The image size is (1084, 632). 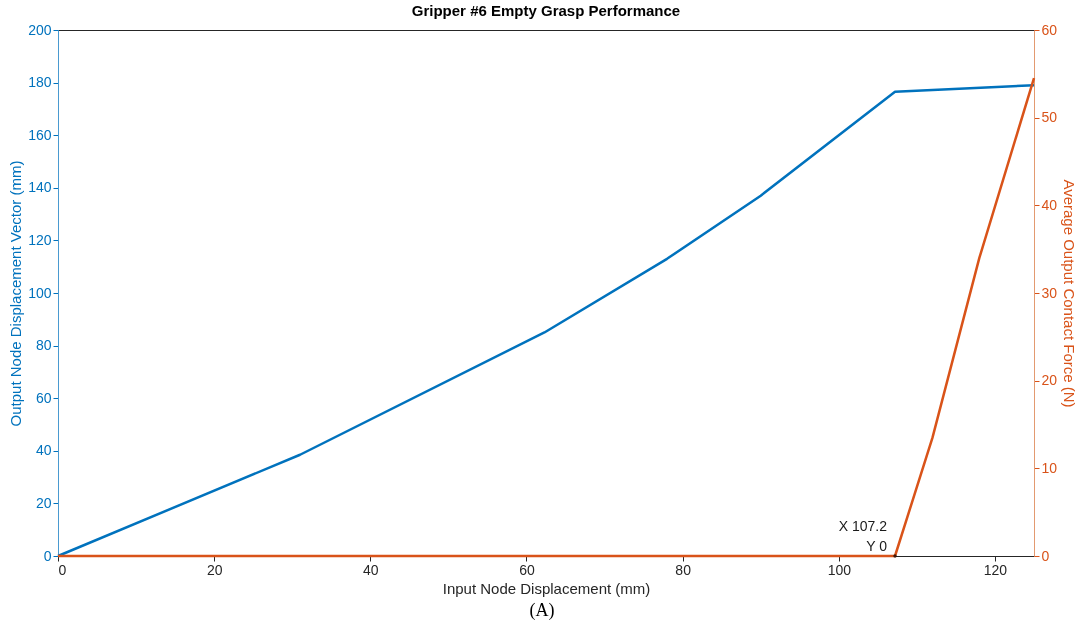 What do you see at coordinates (16, 293) in the screenshot?
I see `y-axis-title: Output Node Displacement Vector (mm)` at bounding box center [16, 293].